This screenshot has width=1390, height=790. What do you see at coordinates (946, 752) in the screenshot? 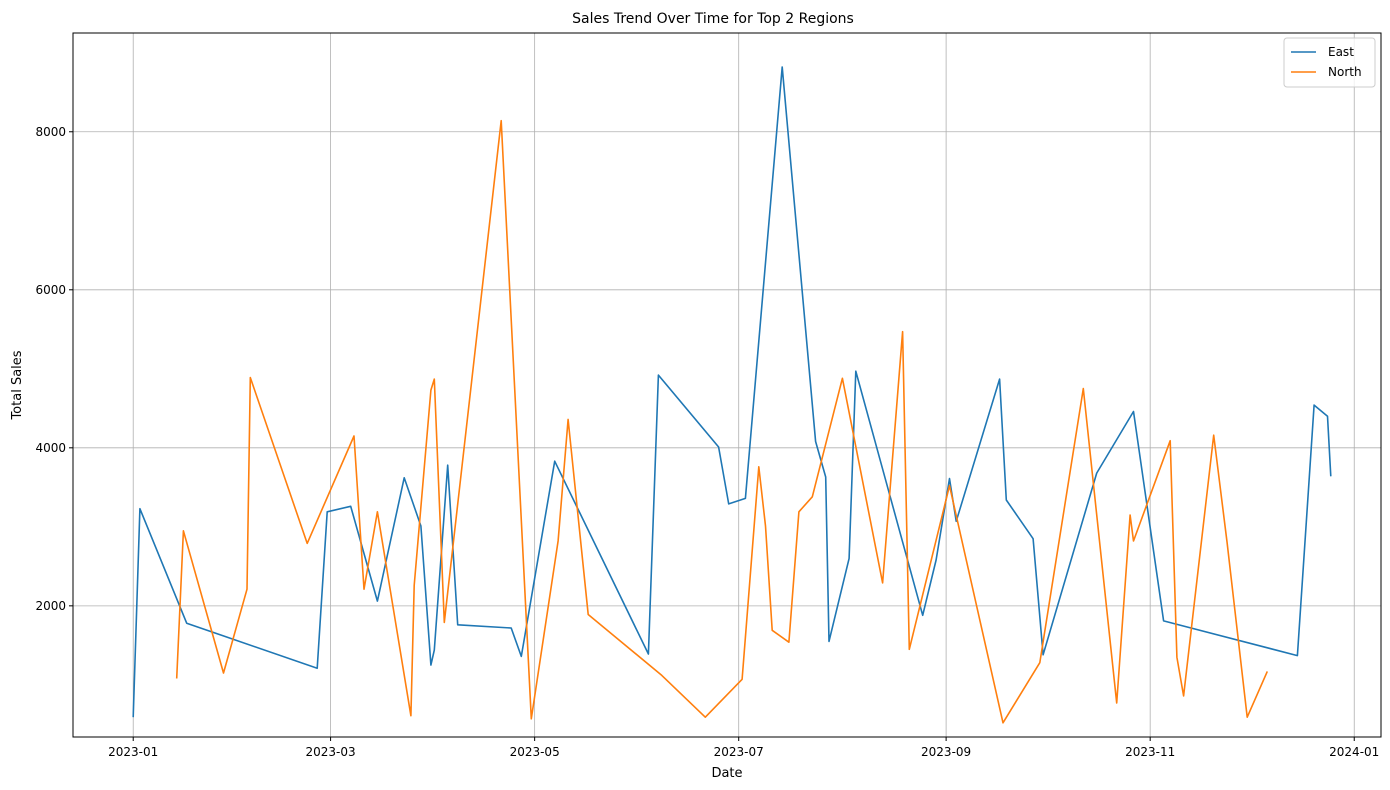
I see `x-tick-label: 2023-09` at bounding box center [946, 752].